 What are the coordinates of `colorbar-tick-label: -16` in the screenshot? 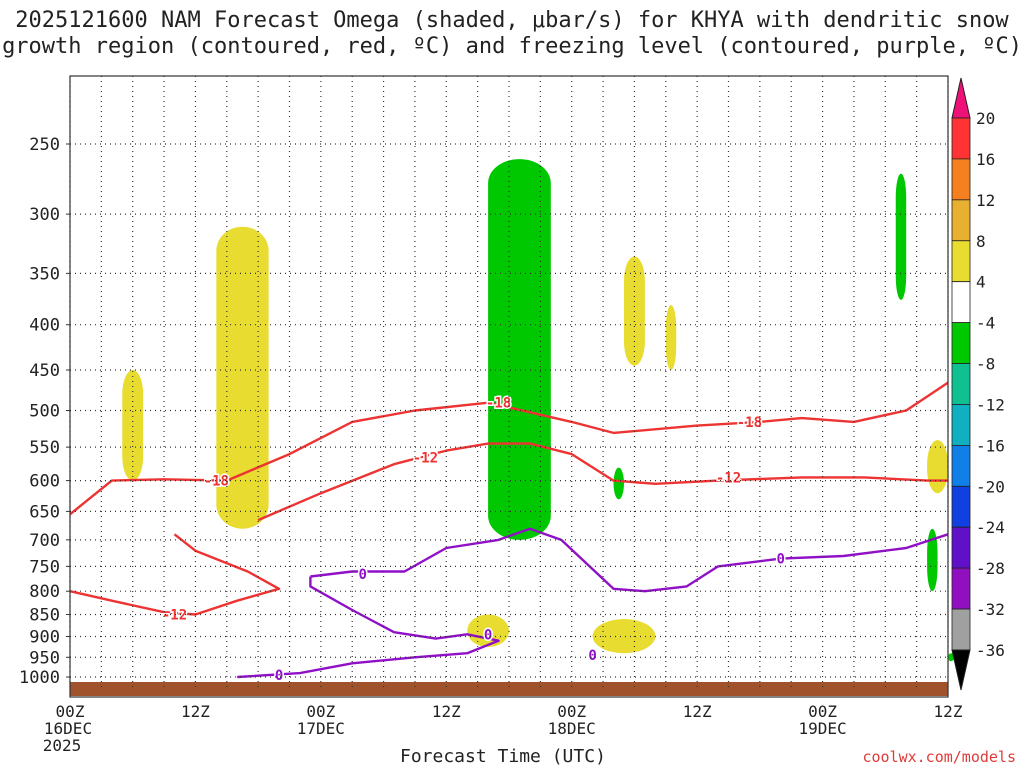 It's located at (990, 445).